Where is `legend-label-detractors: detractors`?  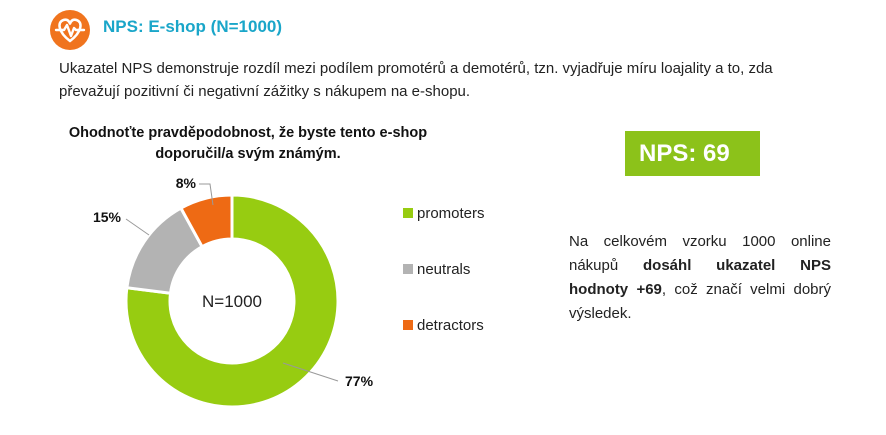 legend-label-detractors: detractors is located at coordinates (450, 325).